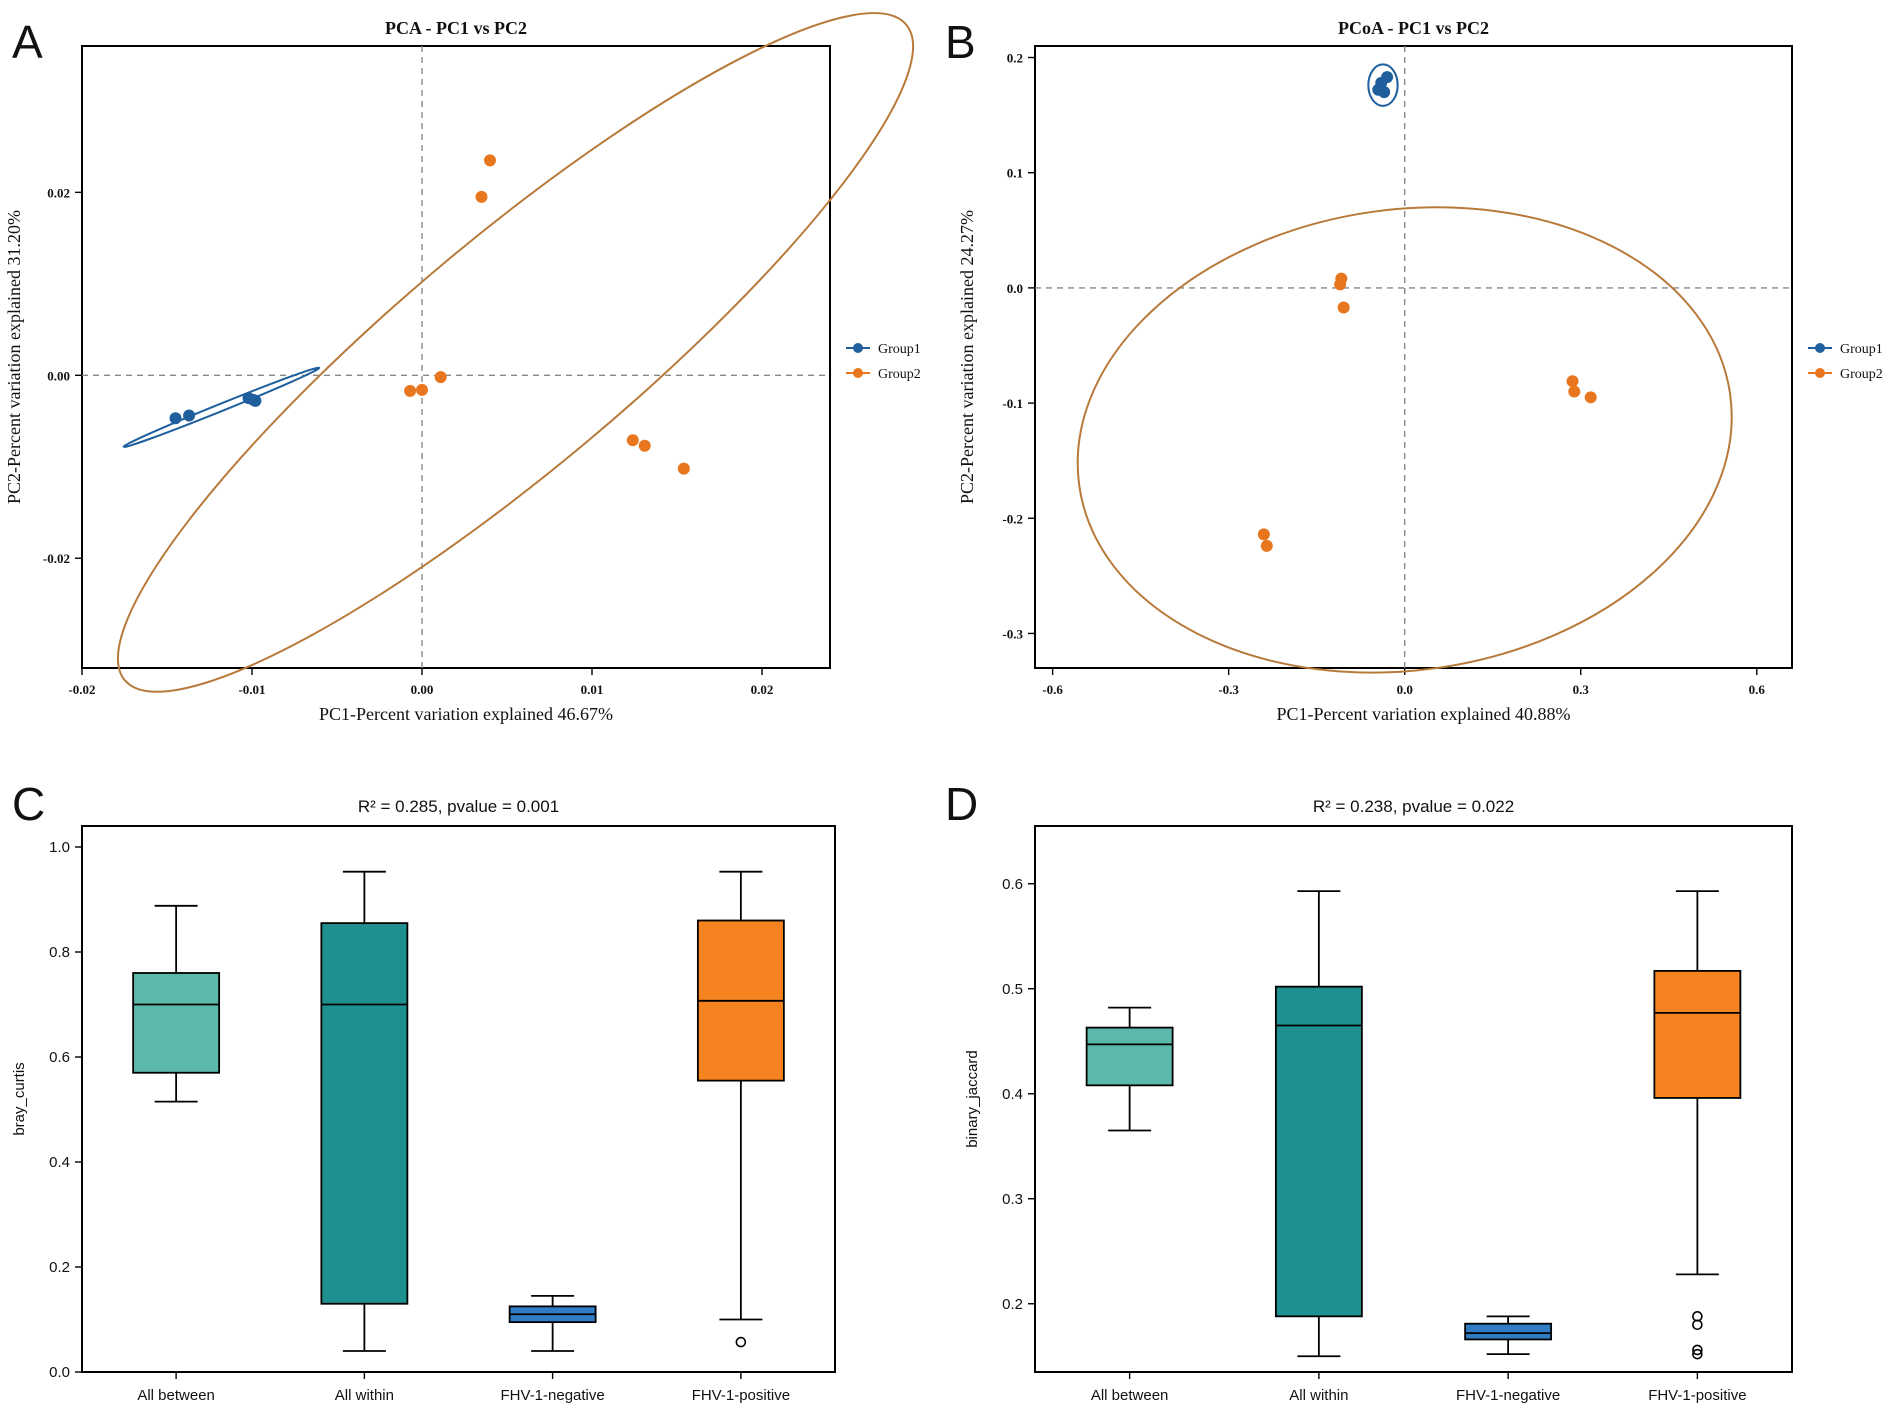  What do you see at coordinates (1424, 714) in the screenshot?
I see `x-axis-label: PC1-Percent variation explained 40.88%` at bounding box center [1424, 714].